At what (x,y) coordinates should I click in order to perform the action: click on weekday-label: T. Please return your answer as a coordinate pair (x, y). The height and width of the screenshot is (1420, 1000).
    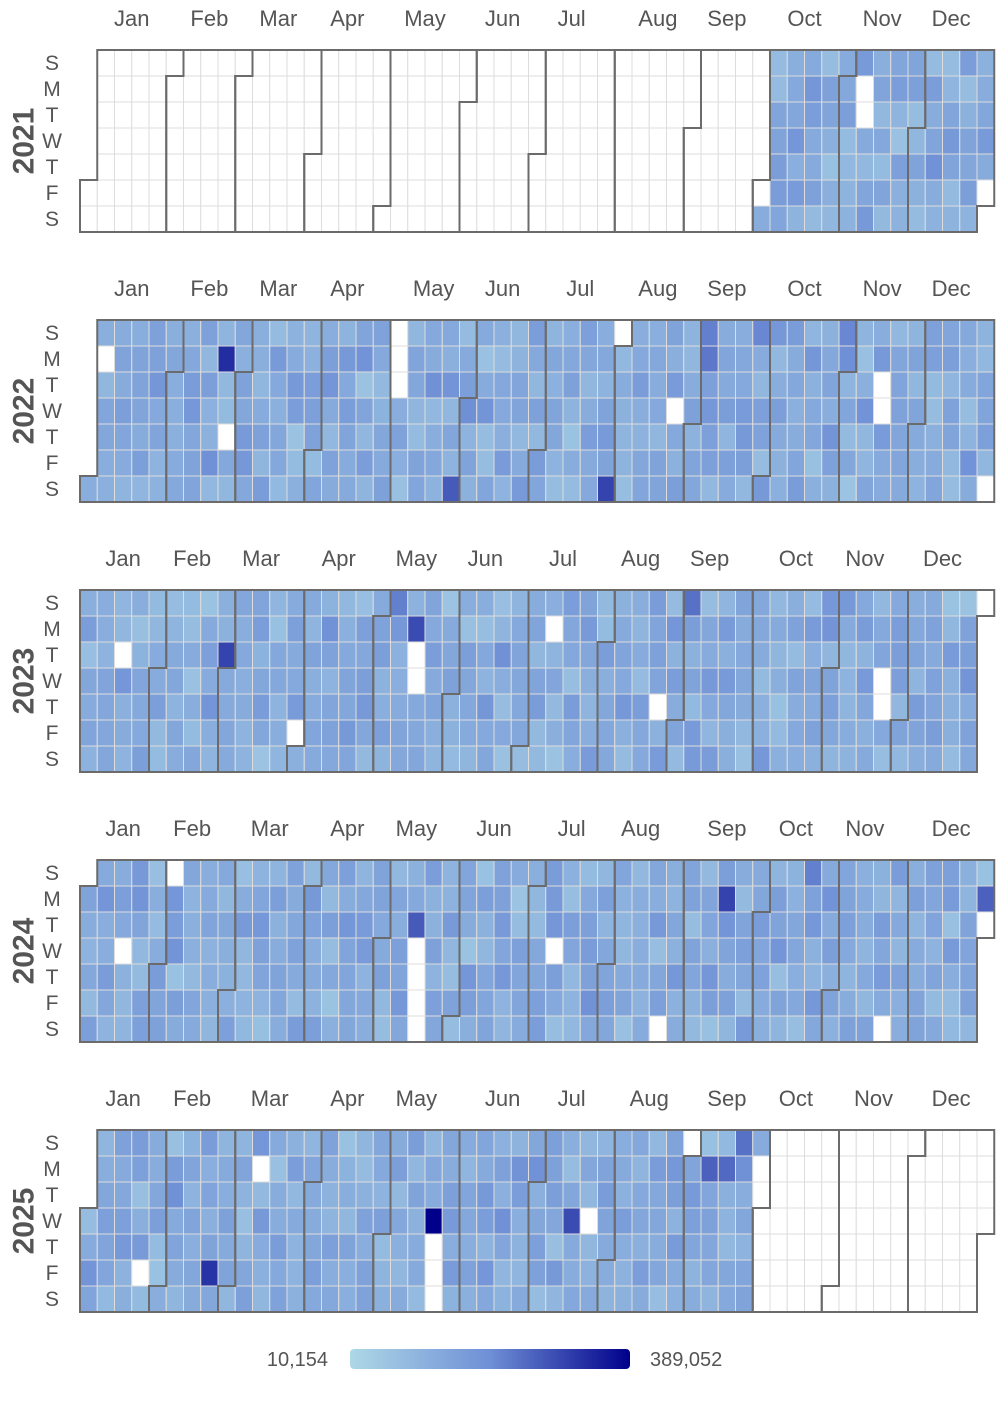
    Looking at the image, I should click on (52, 115).